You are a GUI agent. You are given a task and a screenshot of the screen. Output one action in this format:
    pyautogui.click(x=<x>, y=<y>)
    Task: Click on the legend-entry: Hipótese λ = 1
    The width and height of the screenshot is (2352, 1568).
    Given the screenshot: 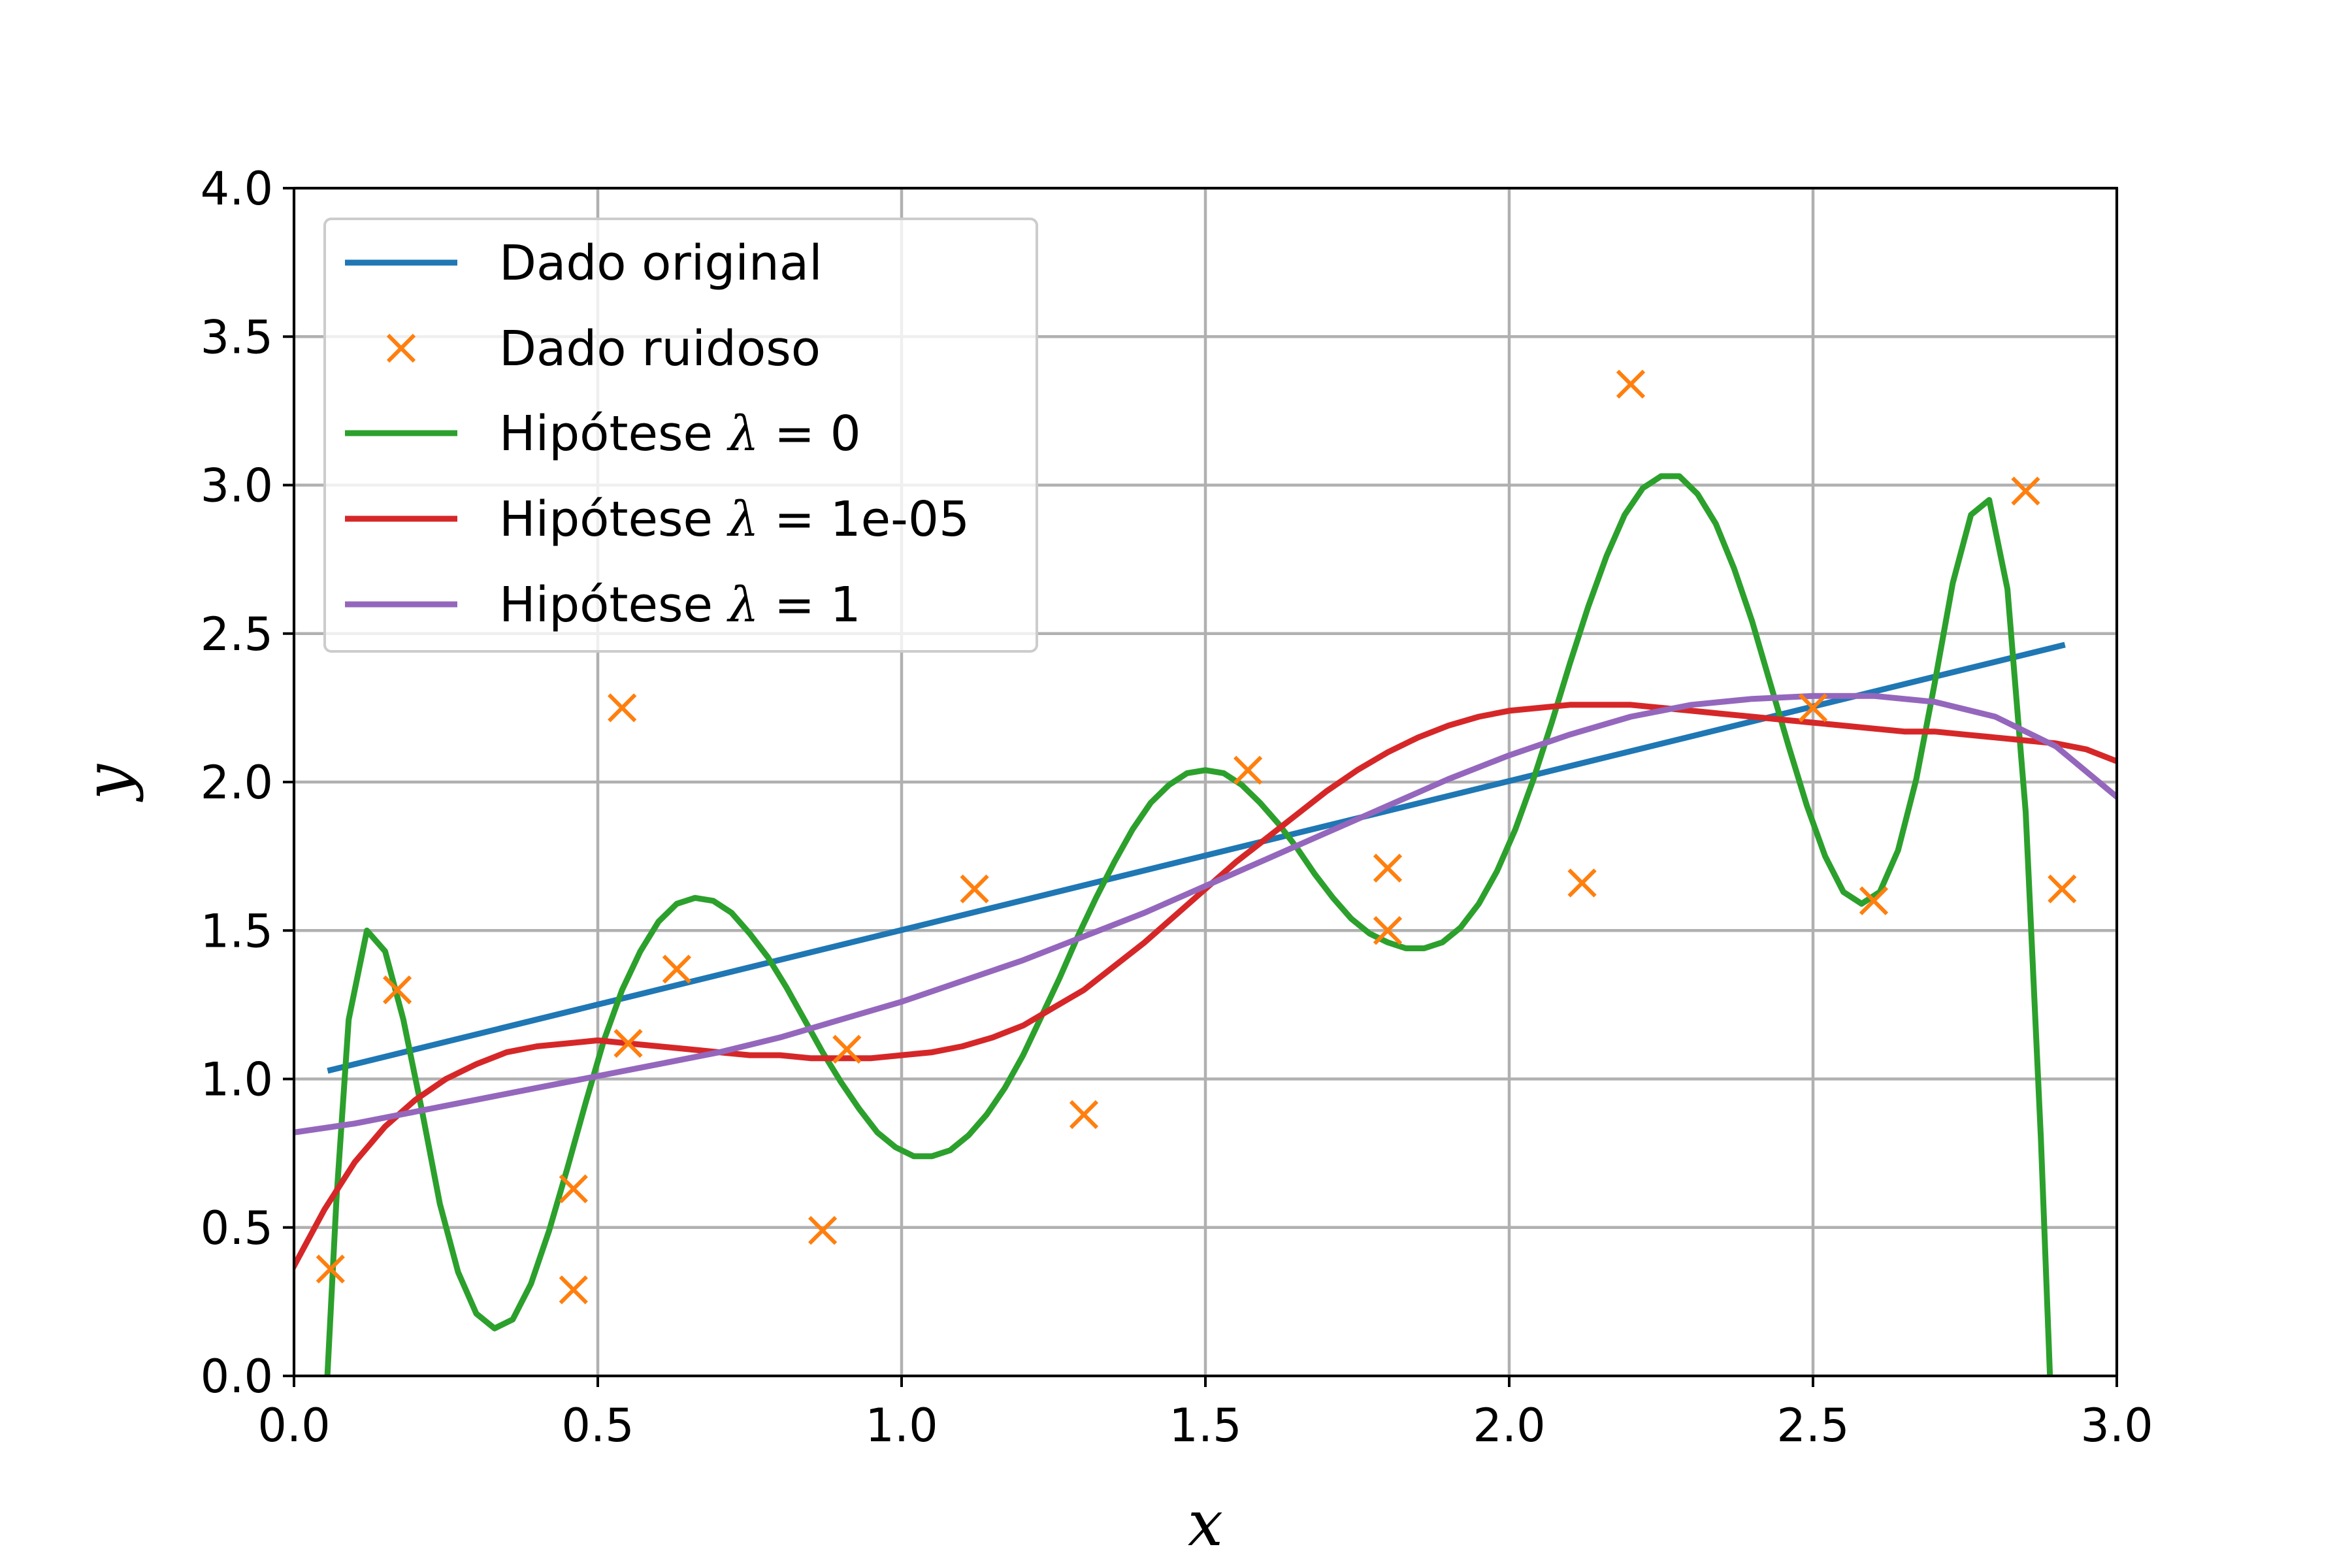 What is the action you would take?
    pyautogui.click(x=603, y=605)
    